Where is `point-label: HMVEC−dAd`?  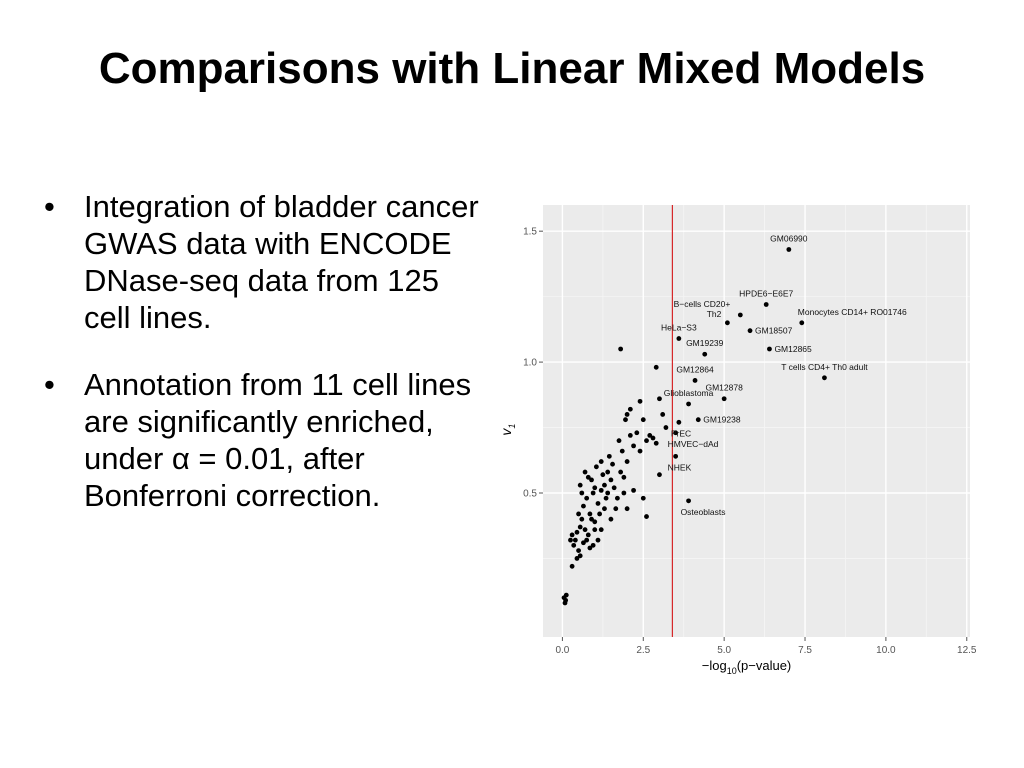
point-label: HMVEC−dAd is located at coordinates (693, 444).